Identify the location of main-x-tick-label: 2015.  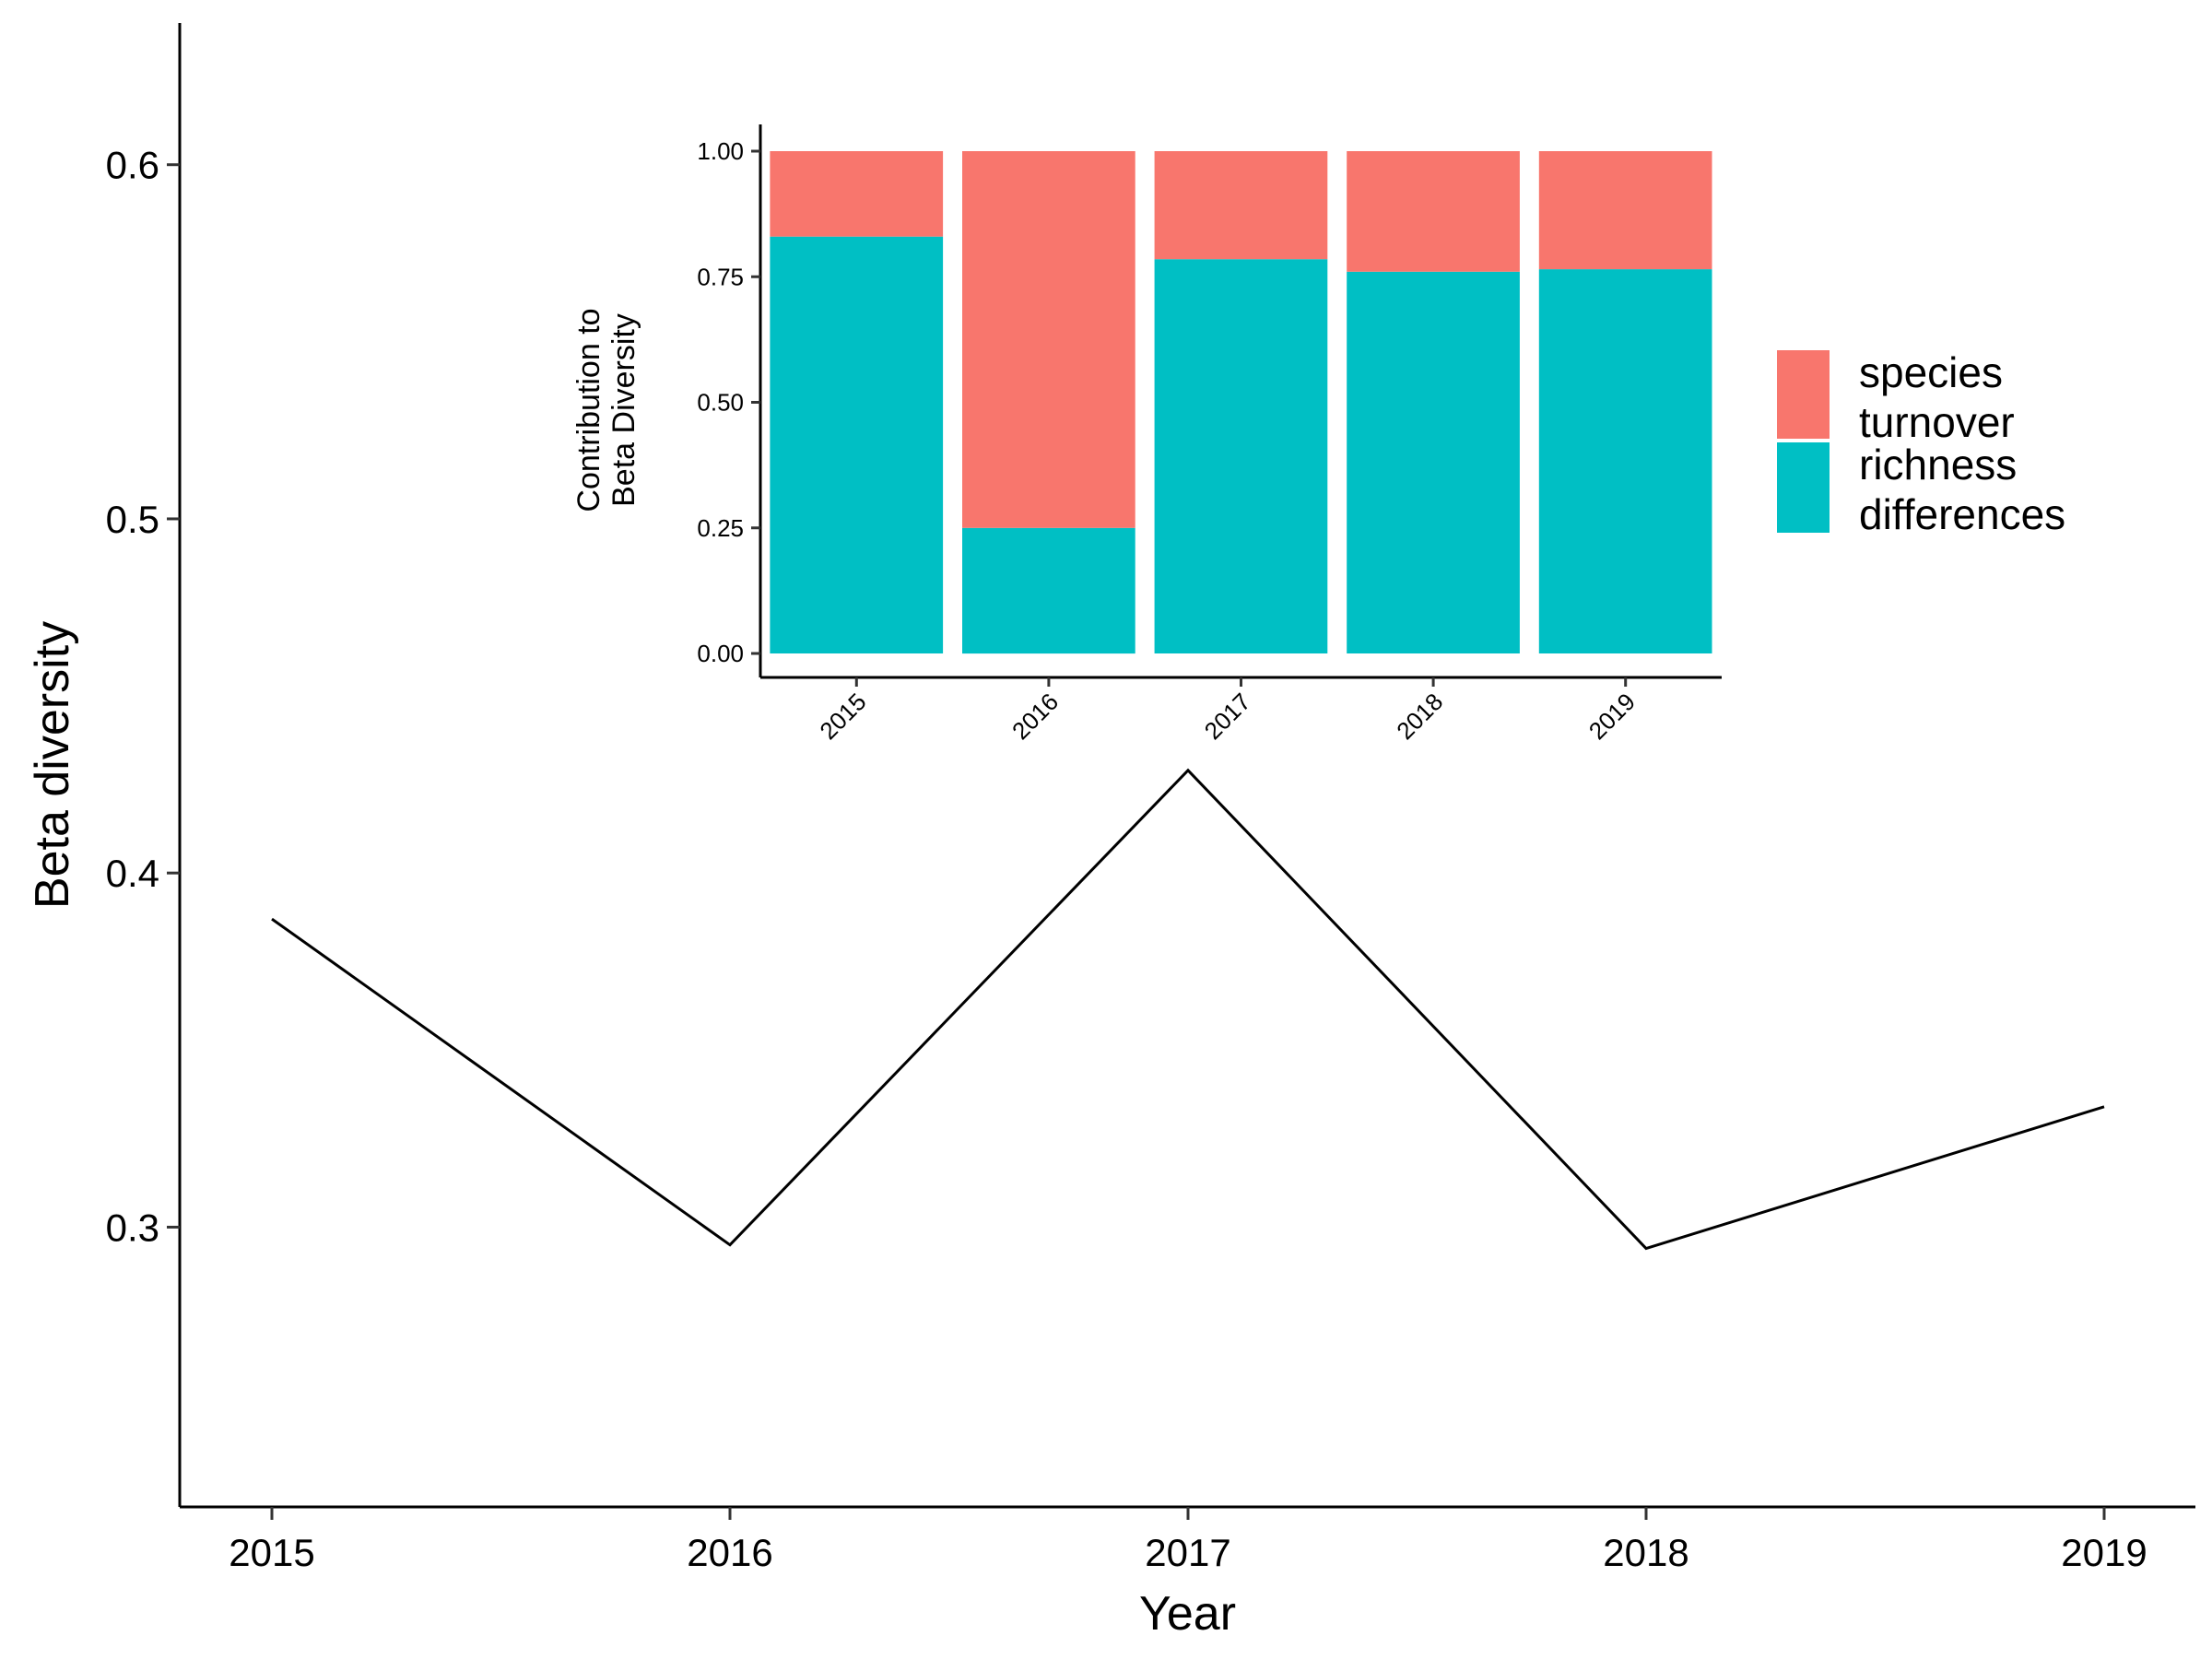
(271, 1552).